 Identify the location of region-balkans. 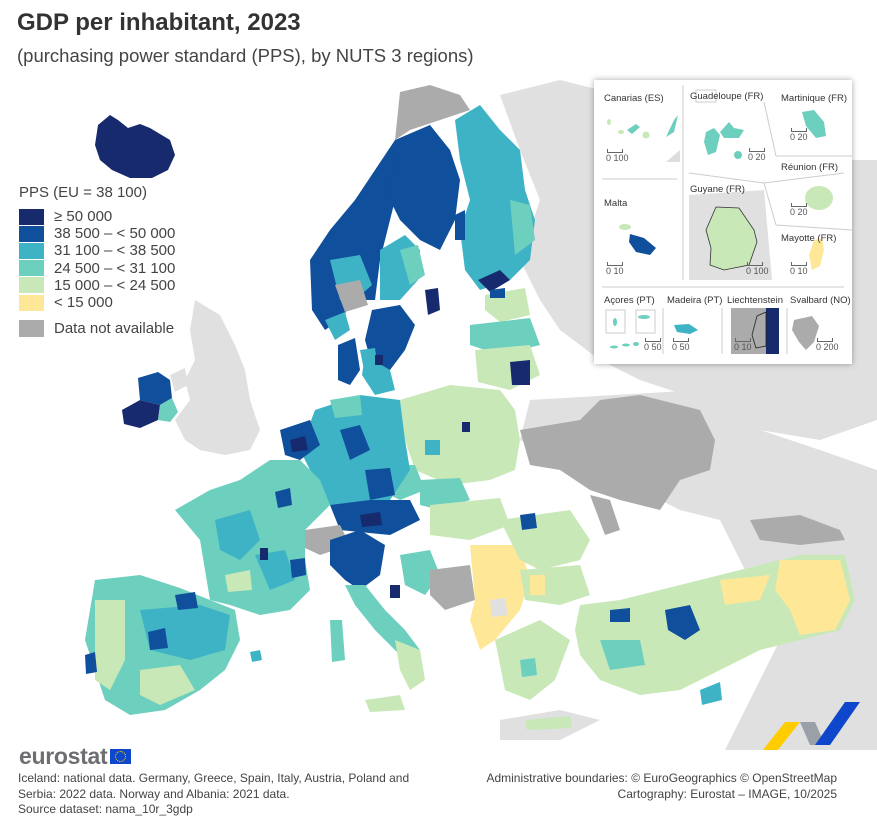
(495, 620).